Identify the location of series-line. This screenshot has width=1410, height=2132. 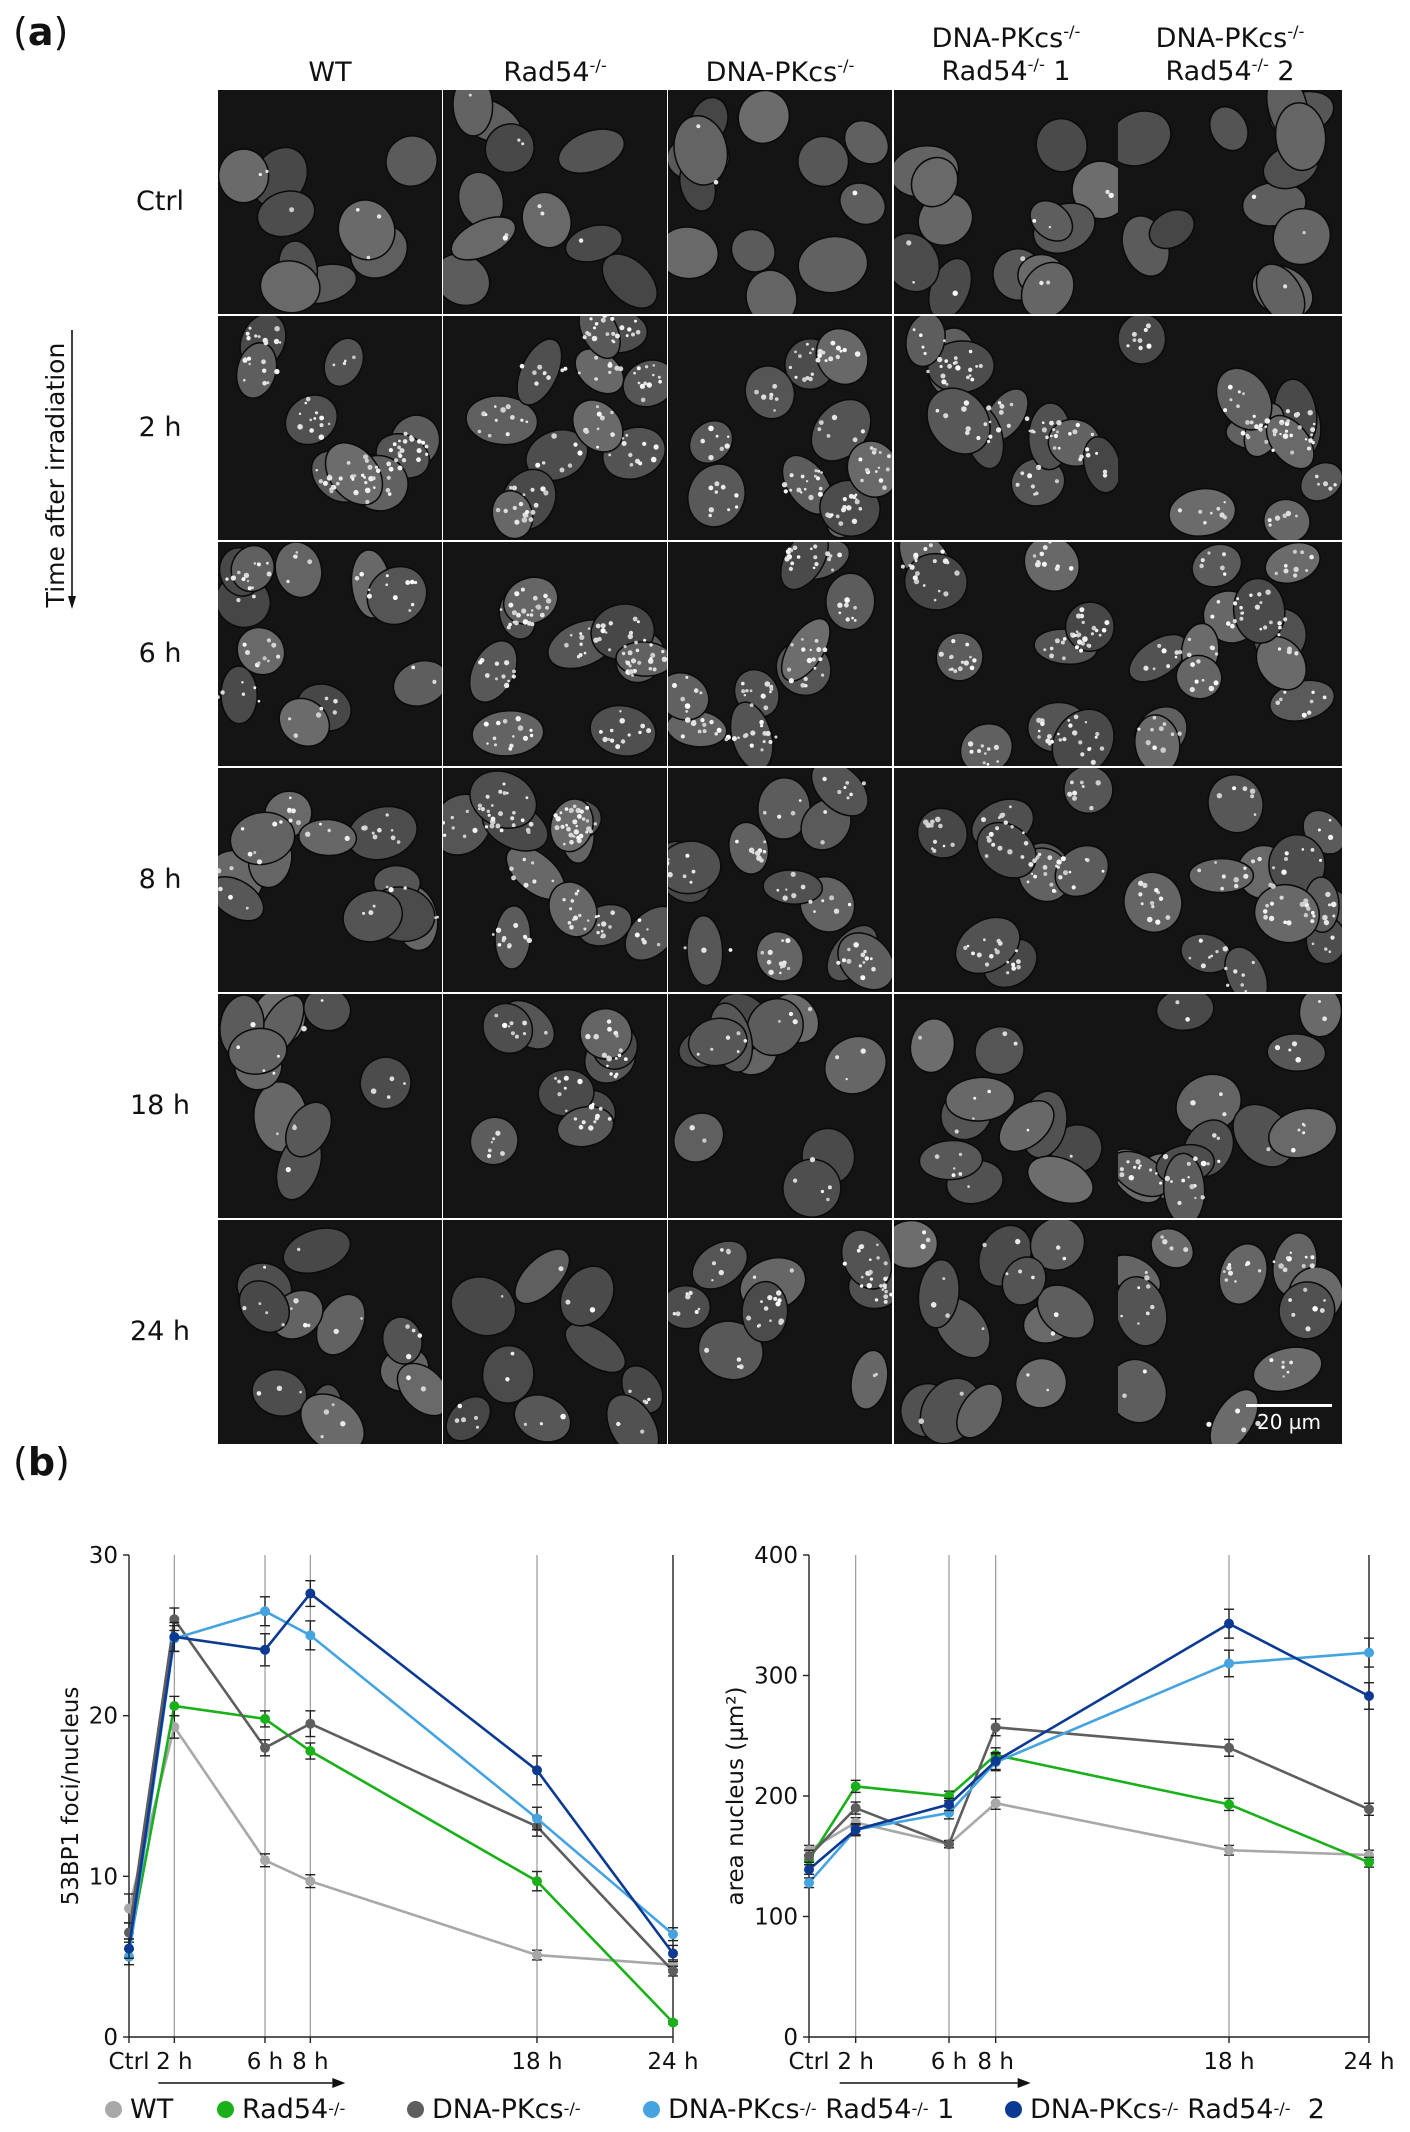
(1089, 1829).